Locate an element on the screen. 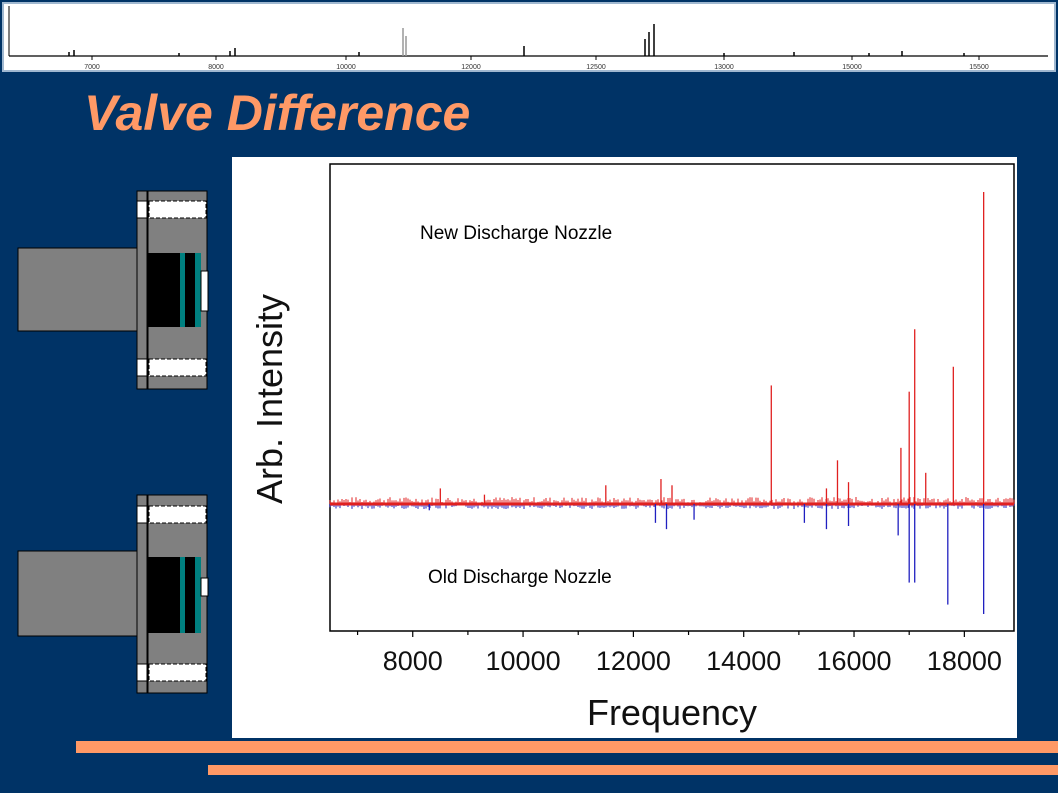 This screenshot has width=1058, height=793. new-valve-diagram is located at coordinates (113, 290).